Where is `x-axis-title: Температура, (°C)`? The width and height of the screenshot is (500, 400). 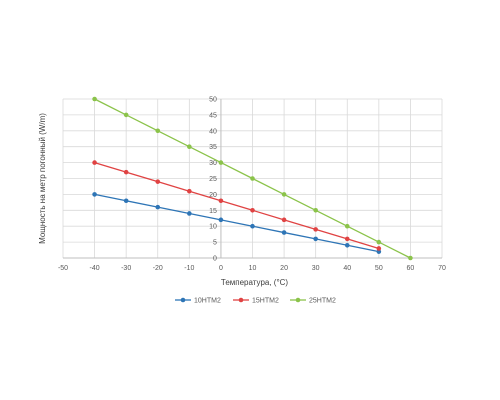
x-axis-title: Температура, (°C) is located at coordinates (255, 282).